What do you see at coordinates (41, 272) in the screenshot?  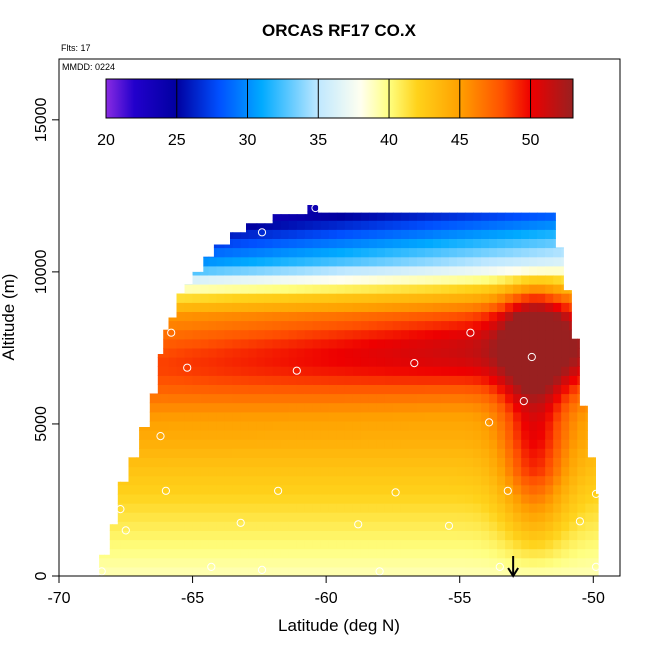 I see `y-tick-label: 10000` at bounding box center [41, 272].